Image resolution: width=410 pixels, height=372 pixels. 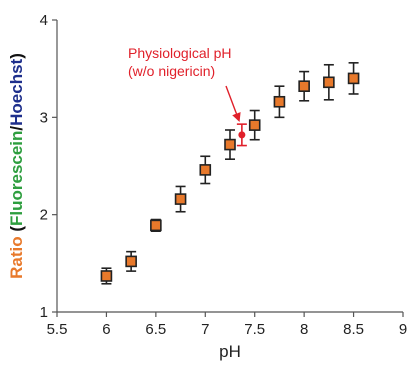 I want to click on x-tick-label: 7, so click(x=205, y=329).